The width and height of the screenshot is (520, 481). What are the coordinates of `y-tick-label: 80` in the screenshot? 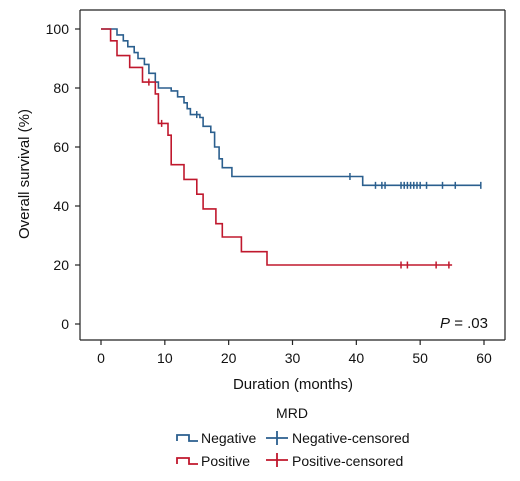 It's located at (61, 88).